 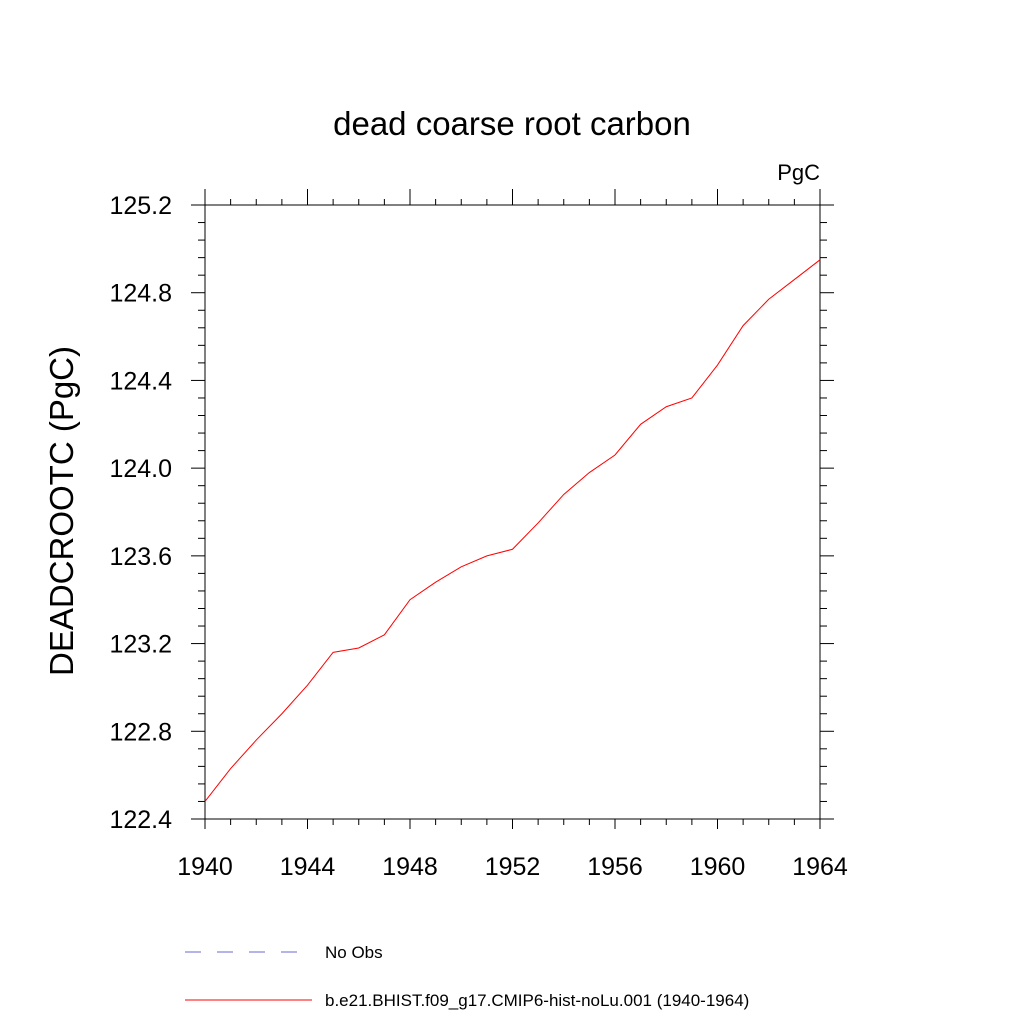 I want to click on x-tick-label: 1956, so click(x=615, y=867).